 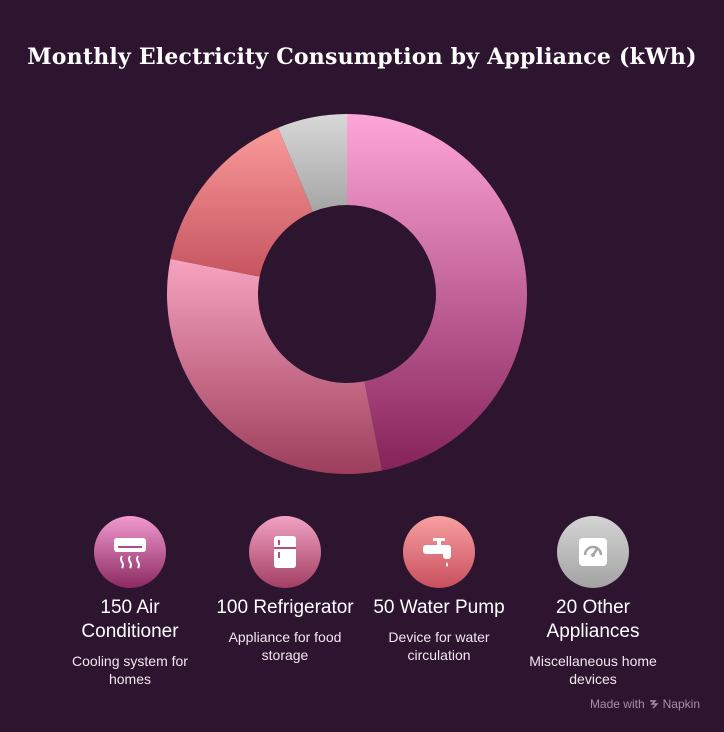 What do you see at coordinates (617, 704) in the screenshot?
I see `footer-text: Made with` at bounding box center [617, 704].